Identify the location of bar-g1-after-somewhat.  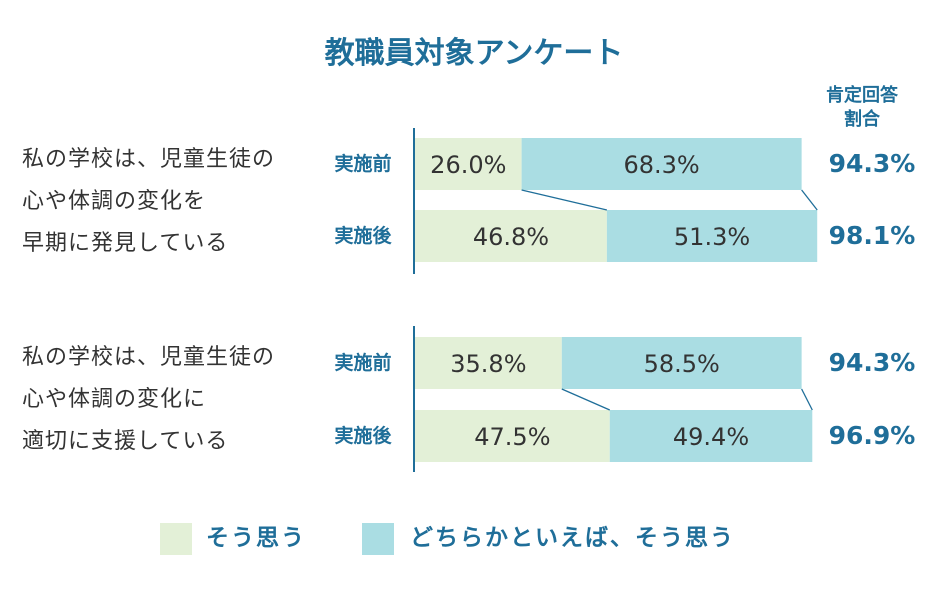
(712, 236).